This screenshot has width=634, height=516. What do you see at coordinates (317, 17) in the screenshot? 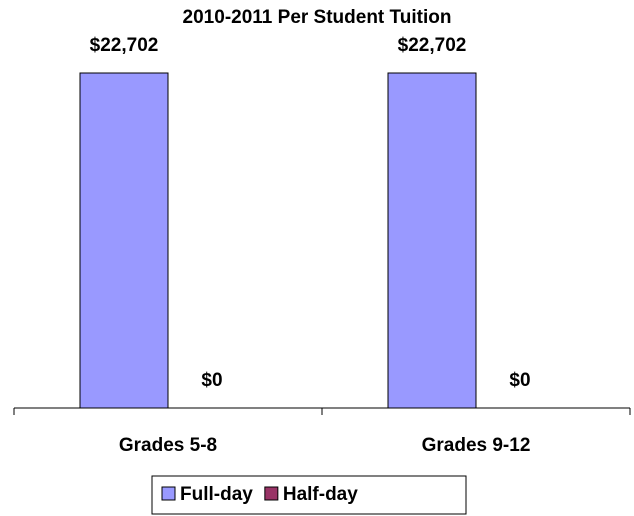
I see `chart-title: 2010-2011 Per Student Tuition` at bounding box center [317, 17].